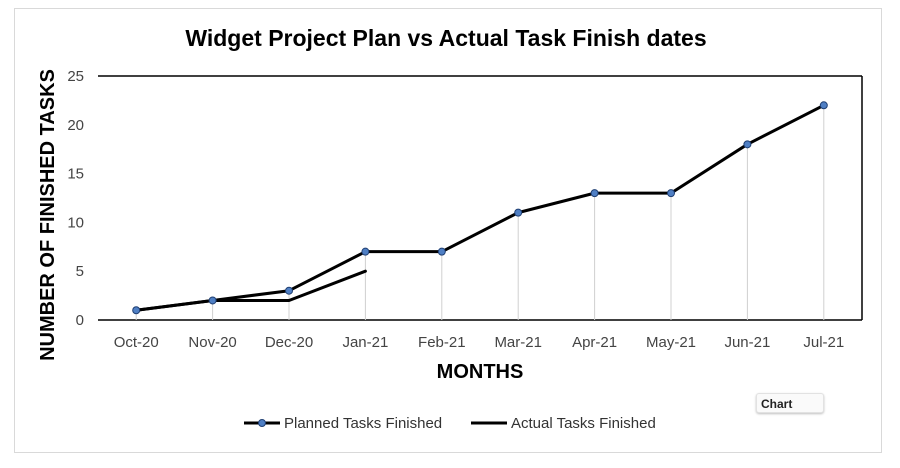 The height and width of the screenshot is (468, 900). I want to click on x-tick-label: Oct-20, so click(136, 342).